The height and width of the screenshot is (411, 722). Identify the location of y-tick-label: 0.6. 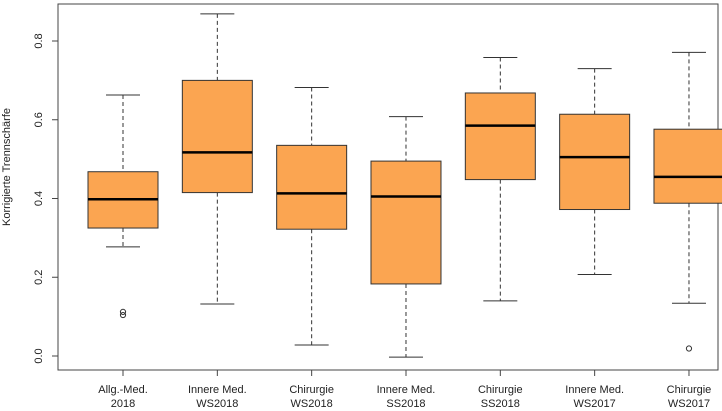
(39, 119).